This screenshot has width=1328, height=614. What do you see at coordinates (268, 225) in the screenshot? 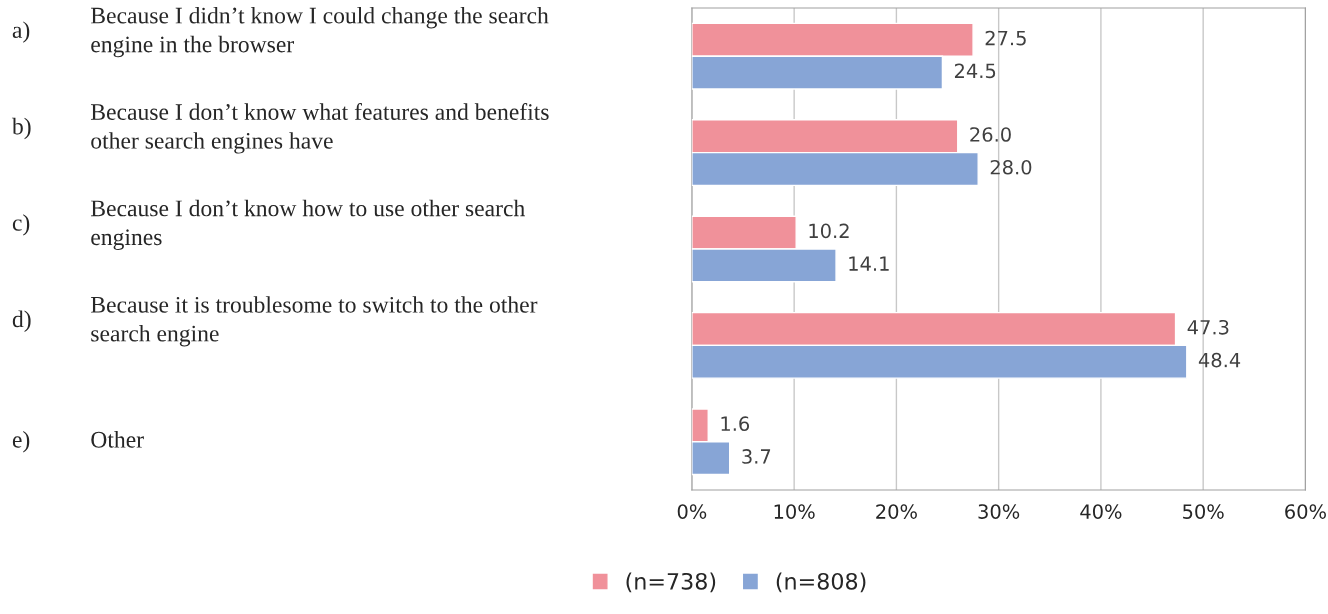
I see `category-label: c) Because I don’t know how to use other search engines` at bounding box center [268, 225].